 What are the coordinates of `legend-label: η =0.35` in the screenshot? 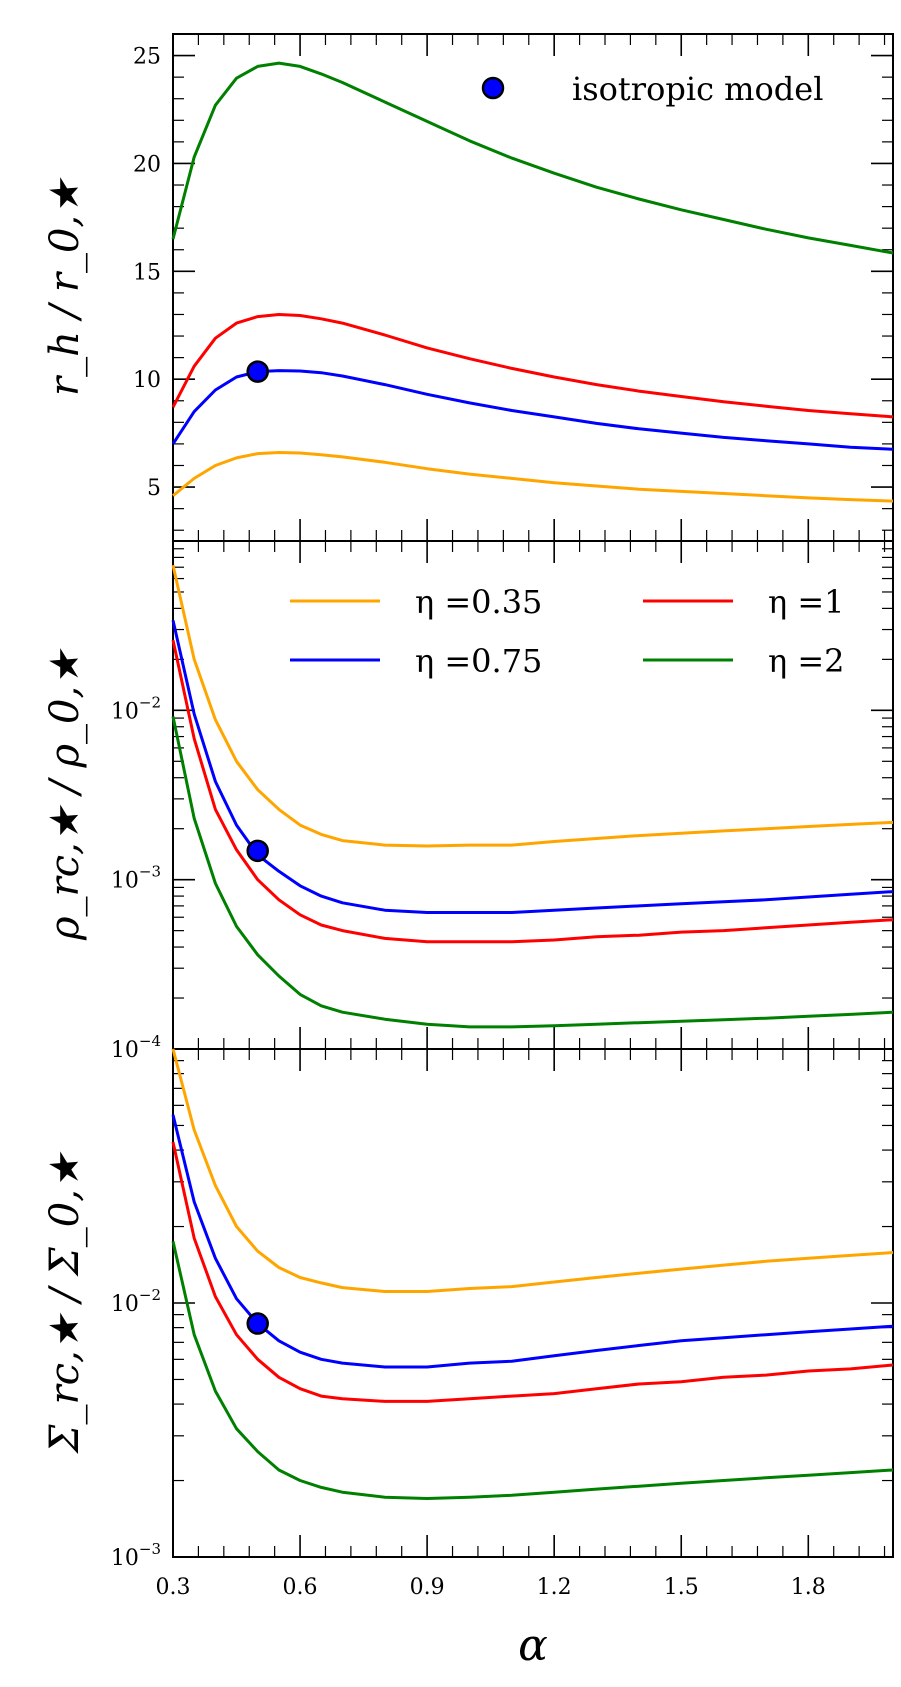 It's located at (478, 602).